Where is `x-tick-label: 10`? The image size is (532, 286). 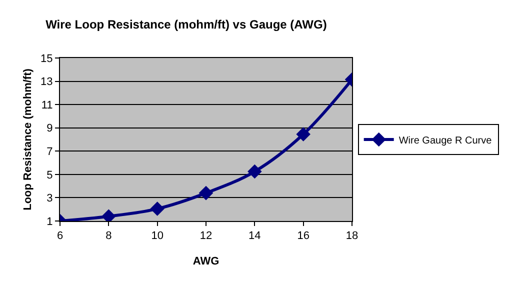
x-tick-label: 10 is located at coordinates (157, 236).